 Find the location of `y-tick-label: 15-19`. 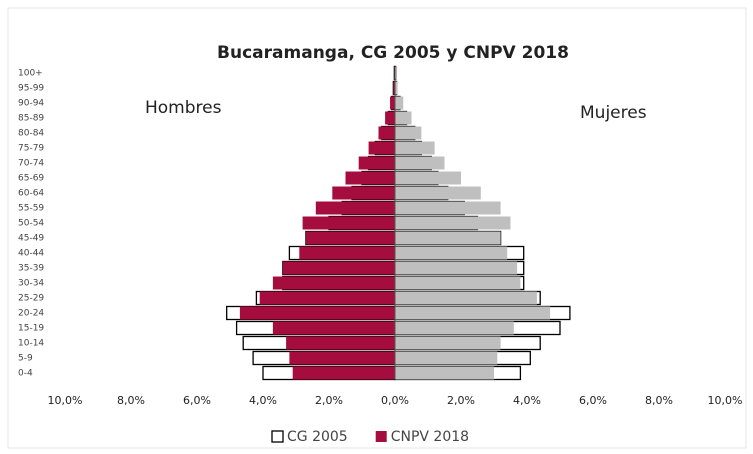

y-tick-label: 15-19 is located at coordinates (31, 329).